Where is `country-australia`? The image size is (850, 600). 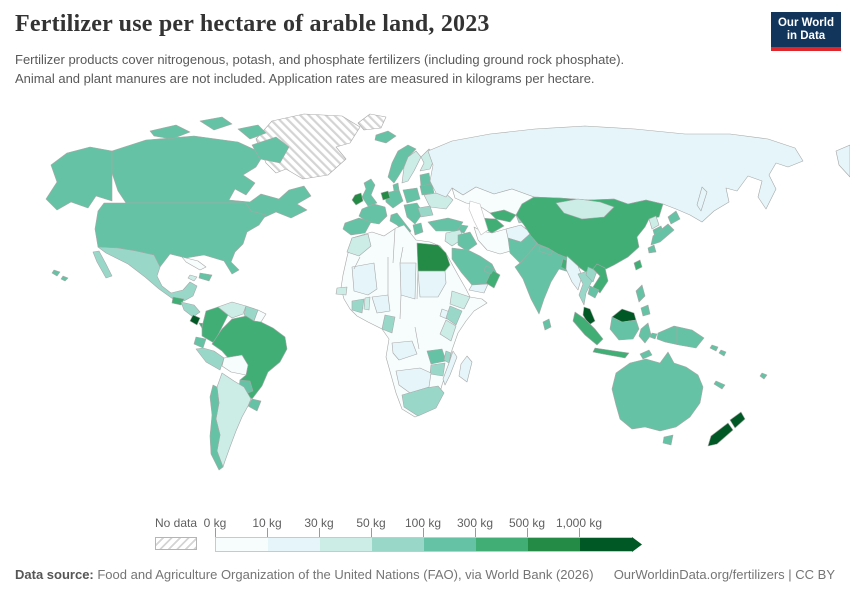
country-australia is located at coordinates (657, 398).